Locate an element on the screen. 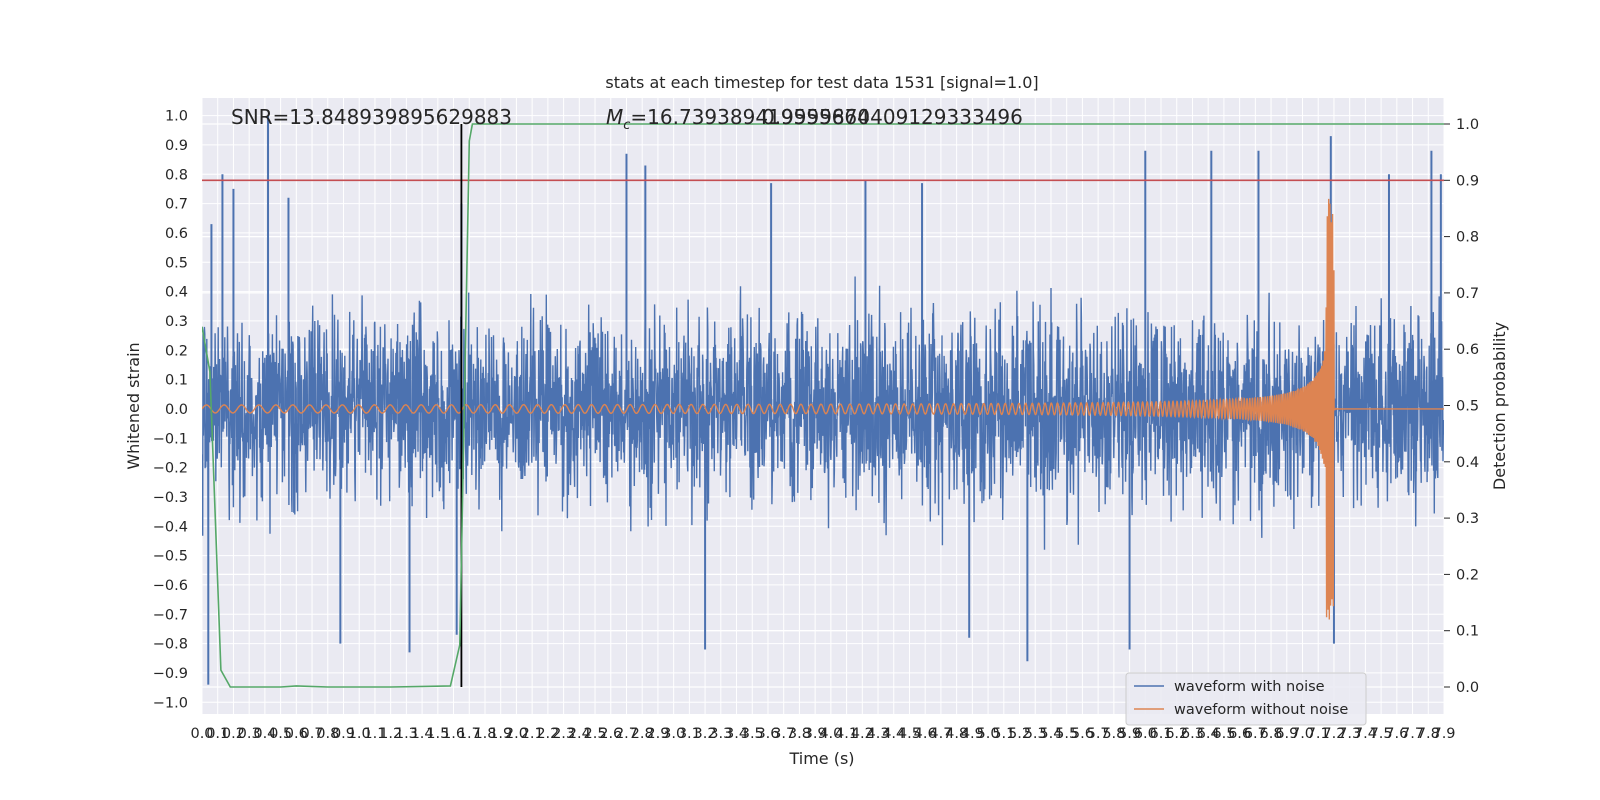 Image resolution: width=1600 pixels, height=800 pixels. x-axis-label: Time (s) is located at coordinates (821, 758).